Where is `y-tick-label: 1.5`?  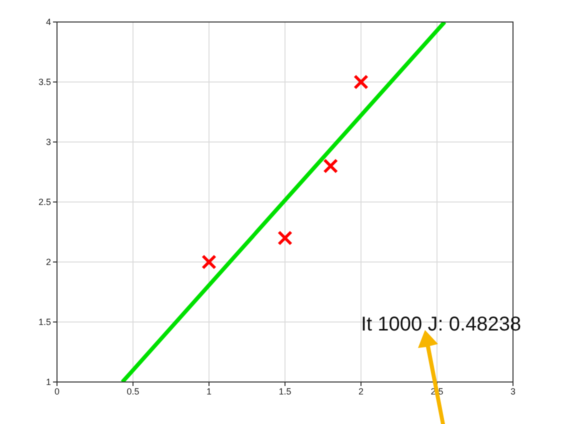 y-tick-label: 1.5 is located at coordinates (44, 322).